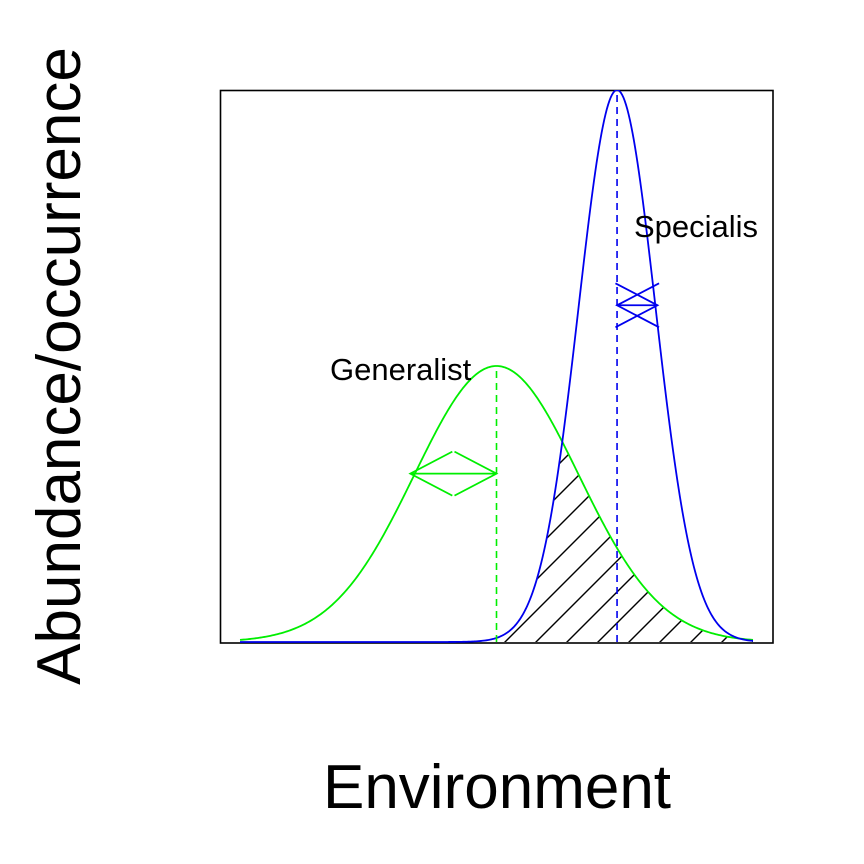  I want to click on specArrow-head-left, so click(637, 305).